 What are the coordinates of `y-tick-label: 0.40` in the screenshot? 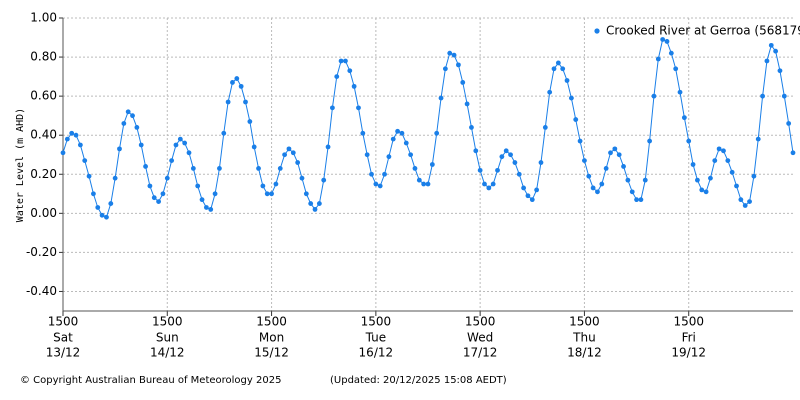 It's located at (43, 135).